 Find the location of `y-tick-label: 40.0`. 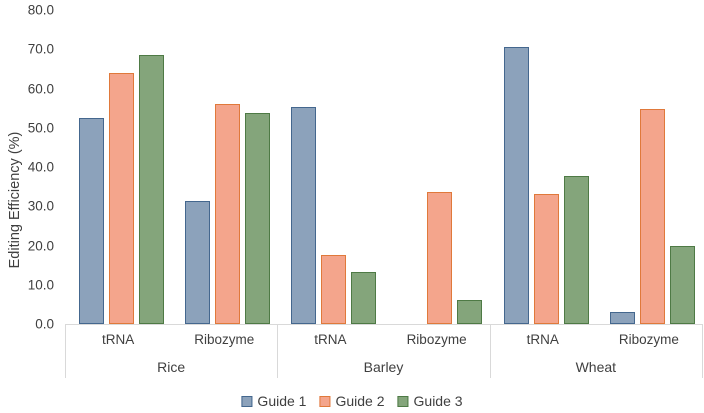

y-tick-label: 40.0 is located at coordinates (40, 167).